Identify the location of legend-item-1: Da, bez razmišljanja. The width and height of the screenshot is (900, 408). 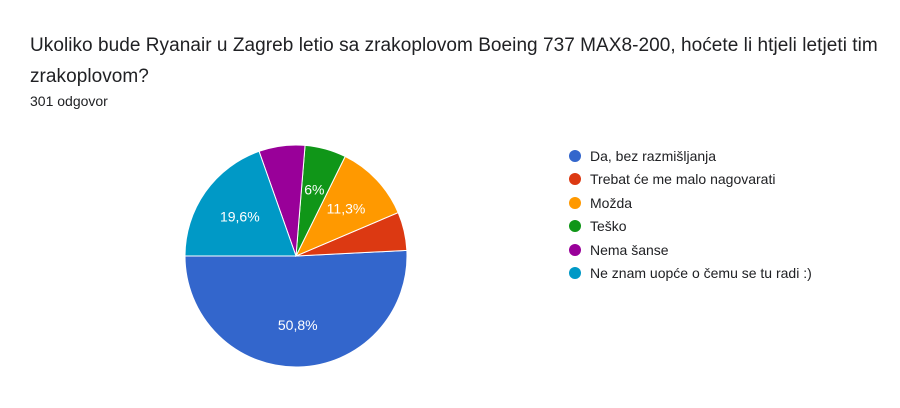
(690, 156).